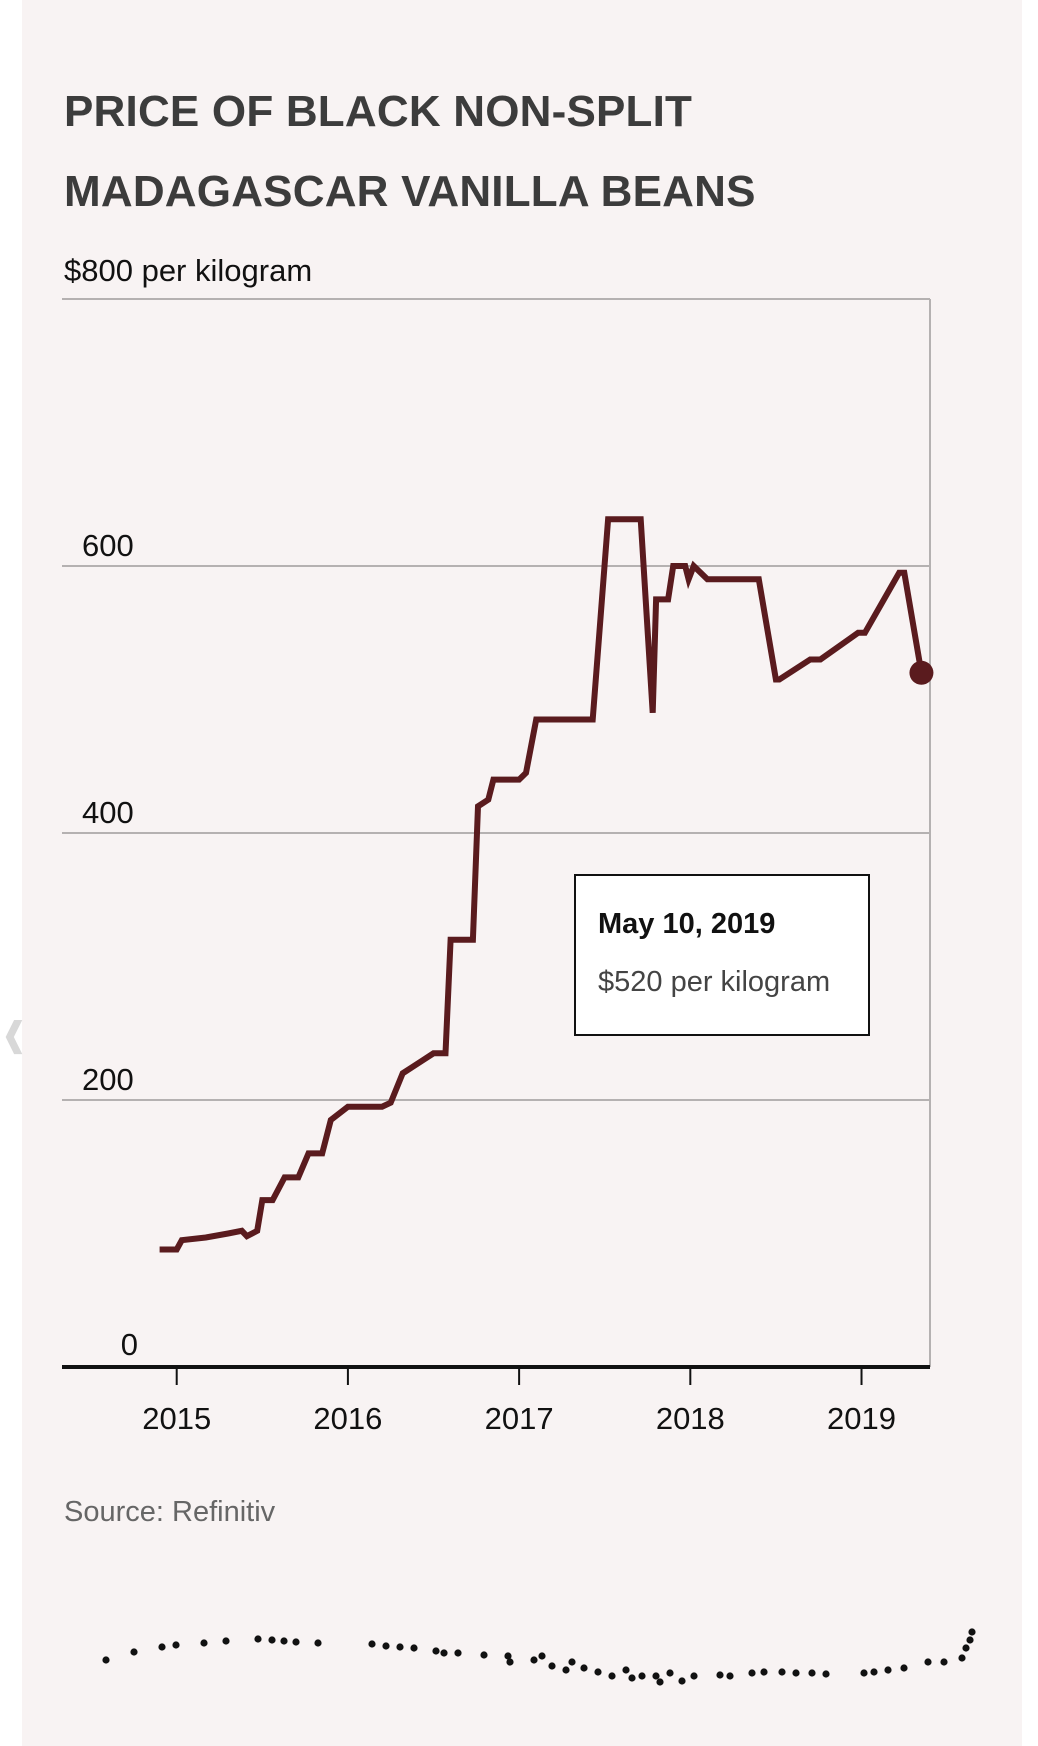  What do you see at coordinates (108, 1079) in the screenshot?
I see `y-tick-label-200: 200` at bounding box center [108, 1079].